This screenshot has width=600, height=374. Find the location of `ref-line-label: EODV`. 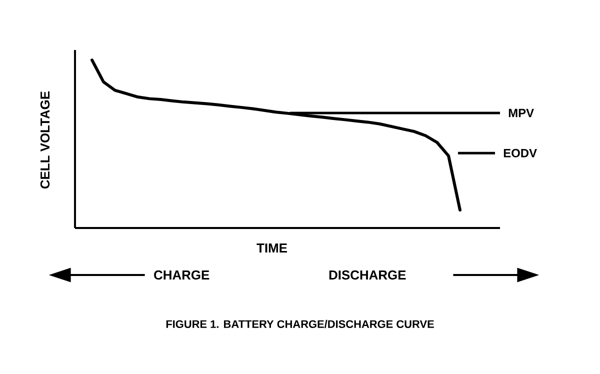

ref-line-label: EODV is located at coordinates (520, 153).